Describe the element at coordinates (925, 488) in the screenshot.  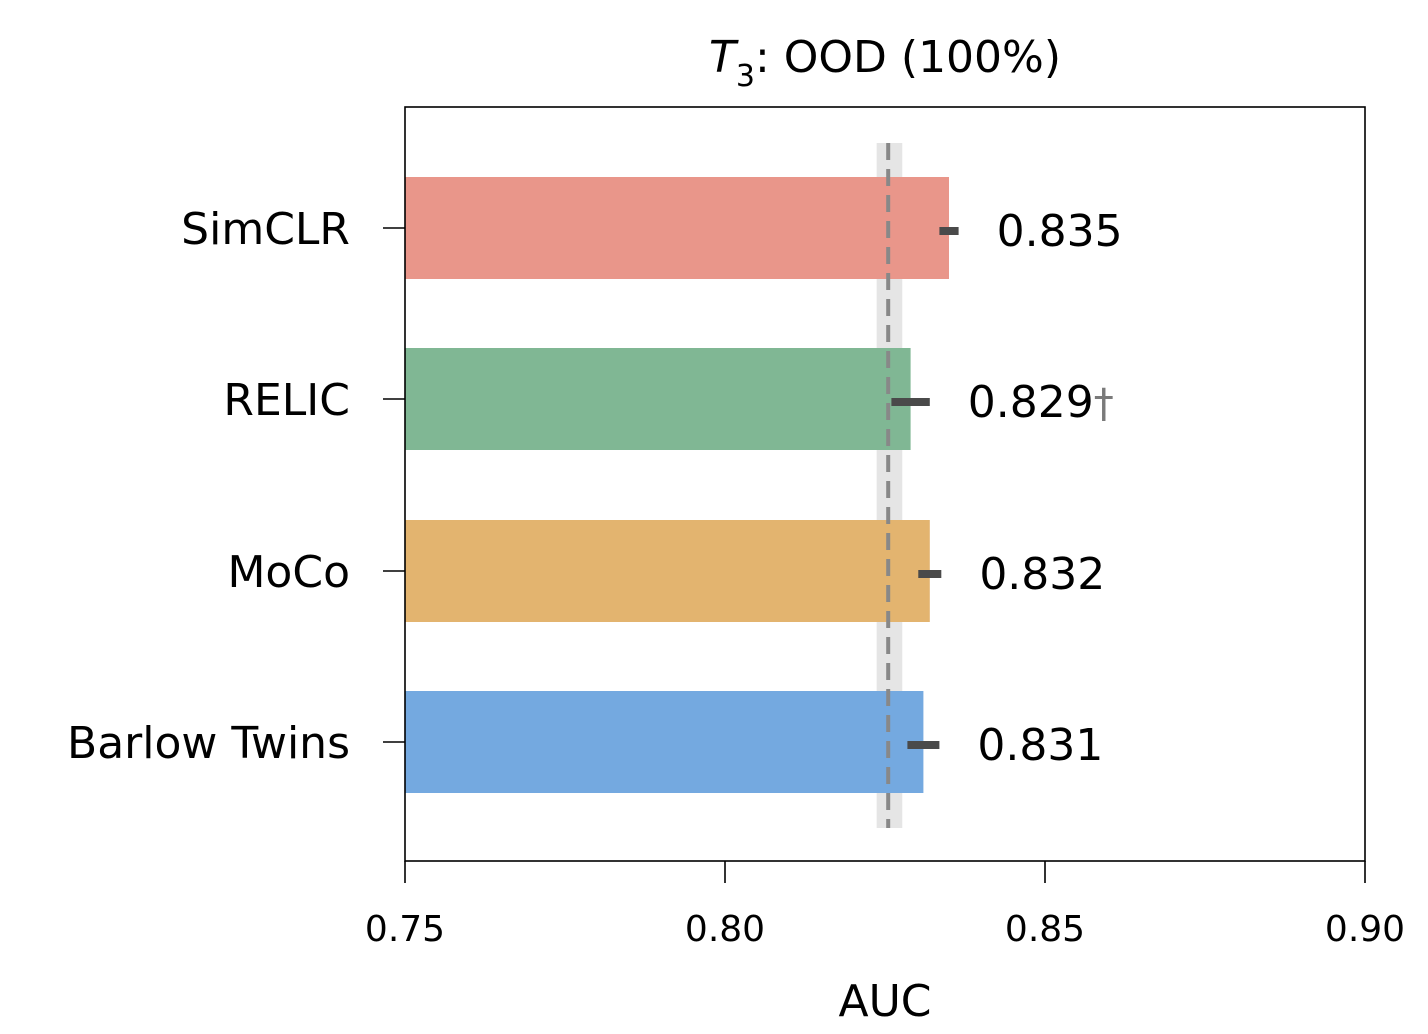
I see `error-bars-layer` at that location.